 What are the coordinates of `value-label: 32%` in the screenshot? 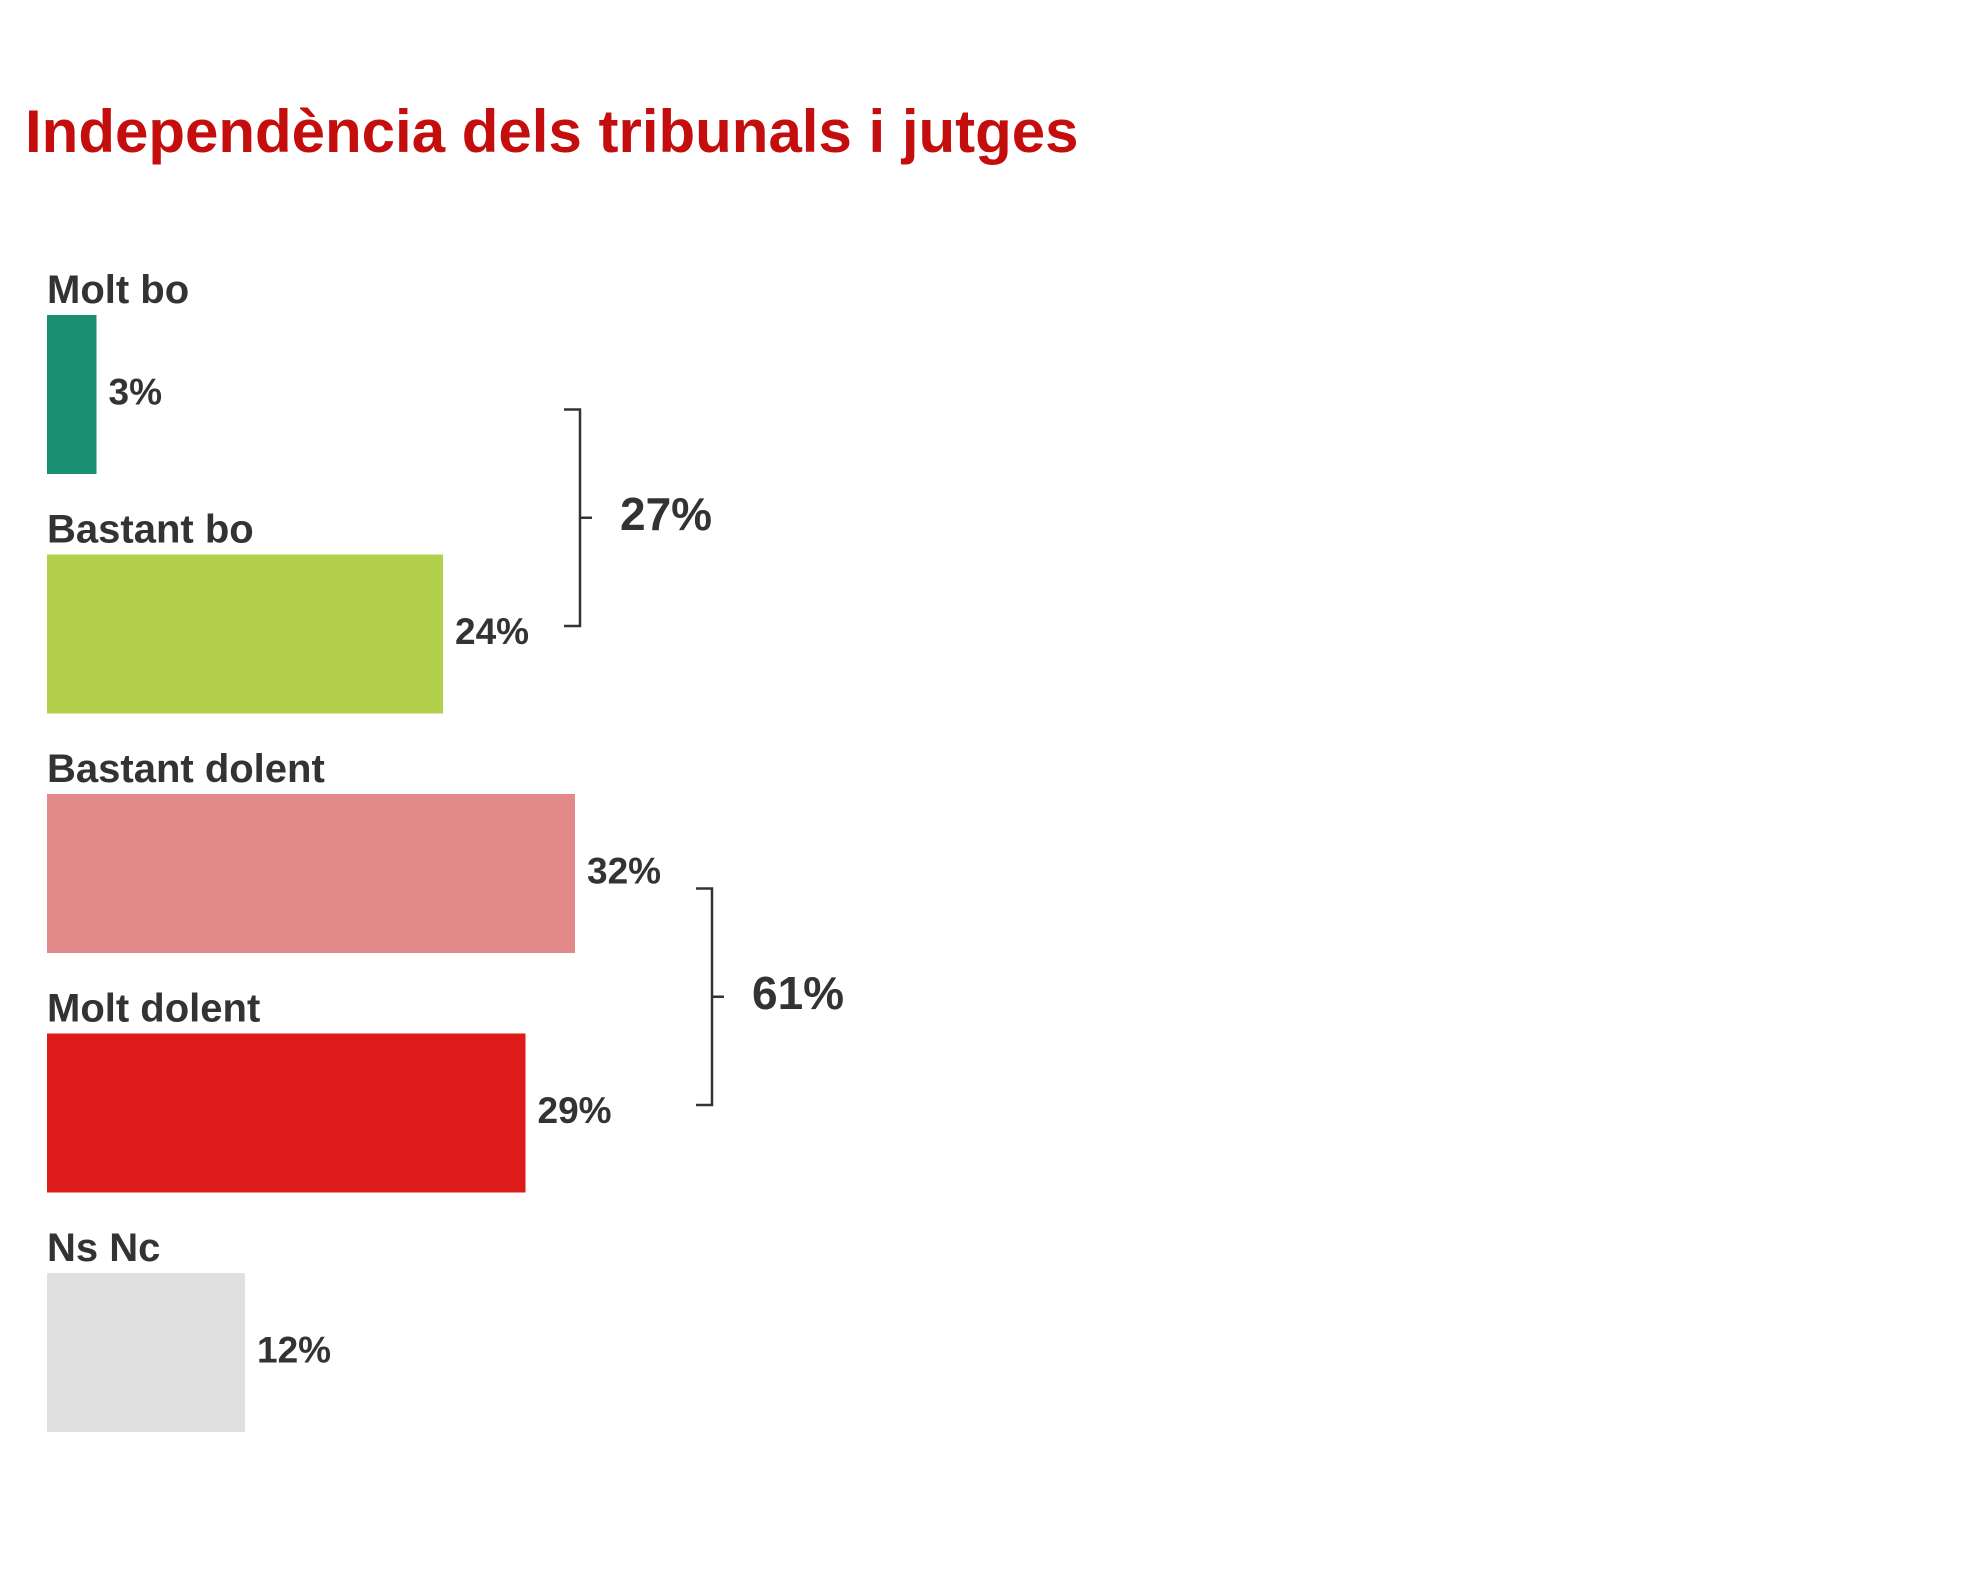 It's located at (624, 870).